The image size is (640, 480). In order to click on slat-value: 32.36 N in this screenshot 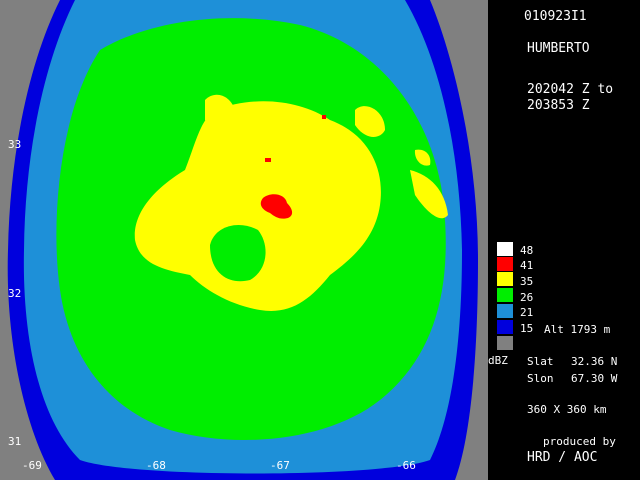, I will do `click(594, 361)`.